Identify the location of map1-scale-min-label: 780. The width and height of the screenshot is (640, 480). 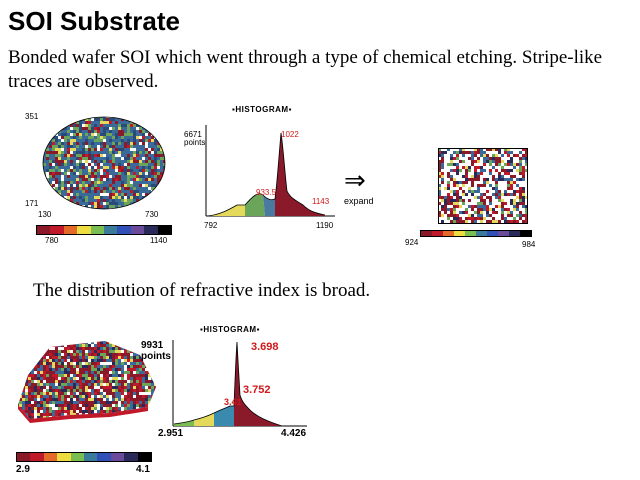
(52, 240).